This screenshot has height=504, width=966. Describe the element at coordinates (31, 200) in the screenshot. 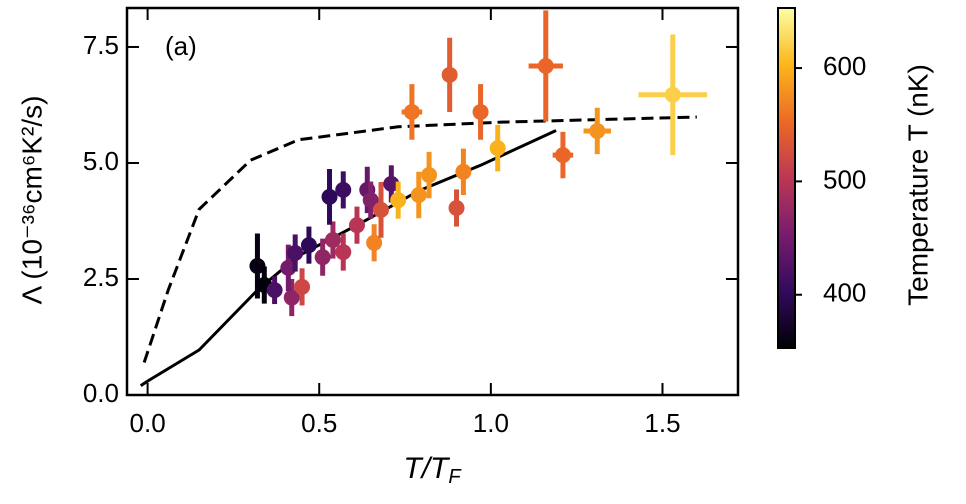

I see `y-axis-label: Λ (10⁻³⁶cm⁶K²/s)` at that location.